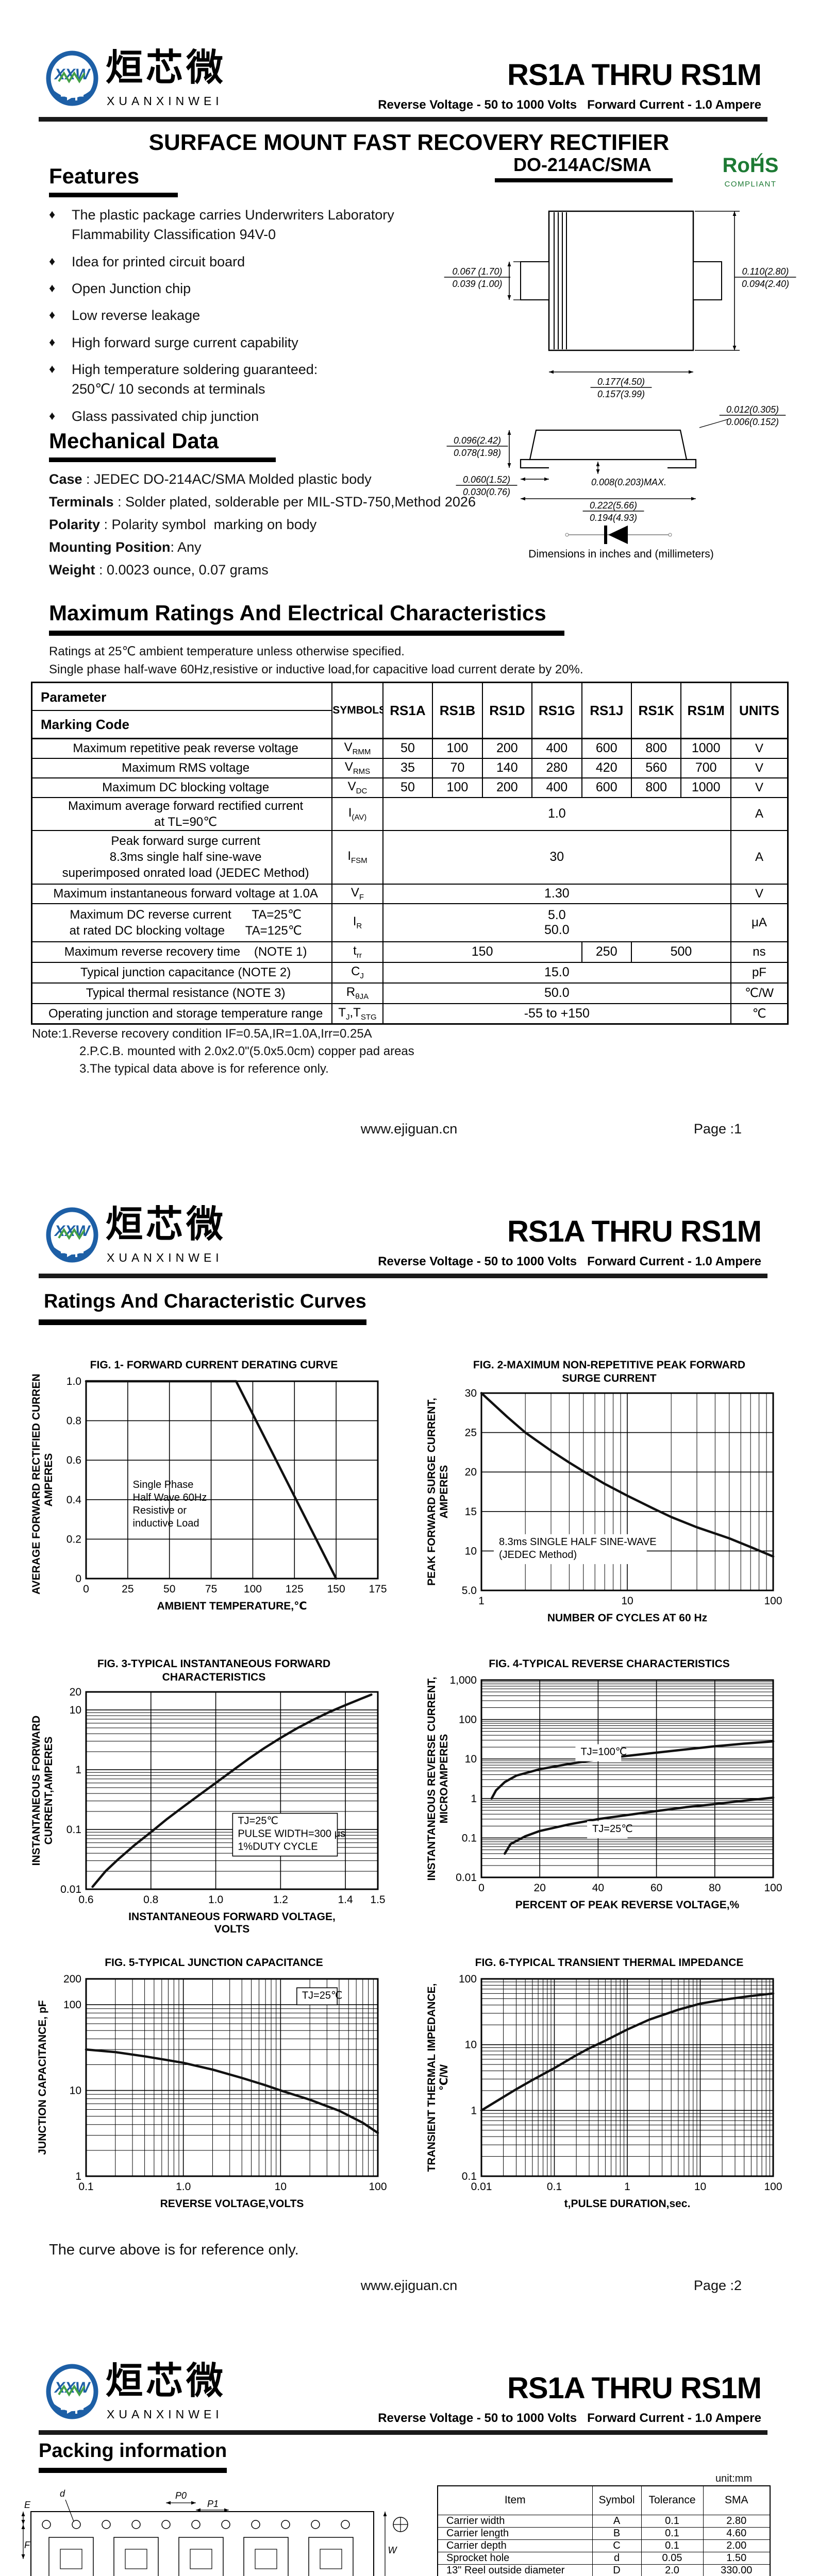  Describe the element at coordinates (617, 2533) in the screenshot. I see `symbol-cell: B` at that location.